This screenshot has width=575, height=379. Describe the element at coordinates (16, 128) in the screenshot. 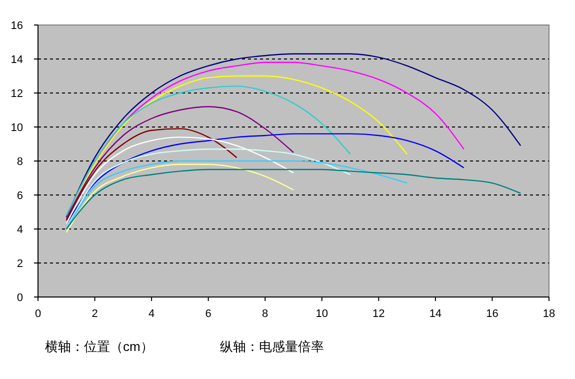

I see `y-tick-label: 10` at that location.